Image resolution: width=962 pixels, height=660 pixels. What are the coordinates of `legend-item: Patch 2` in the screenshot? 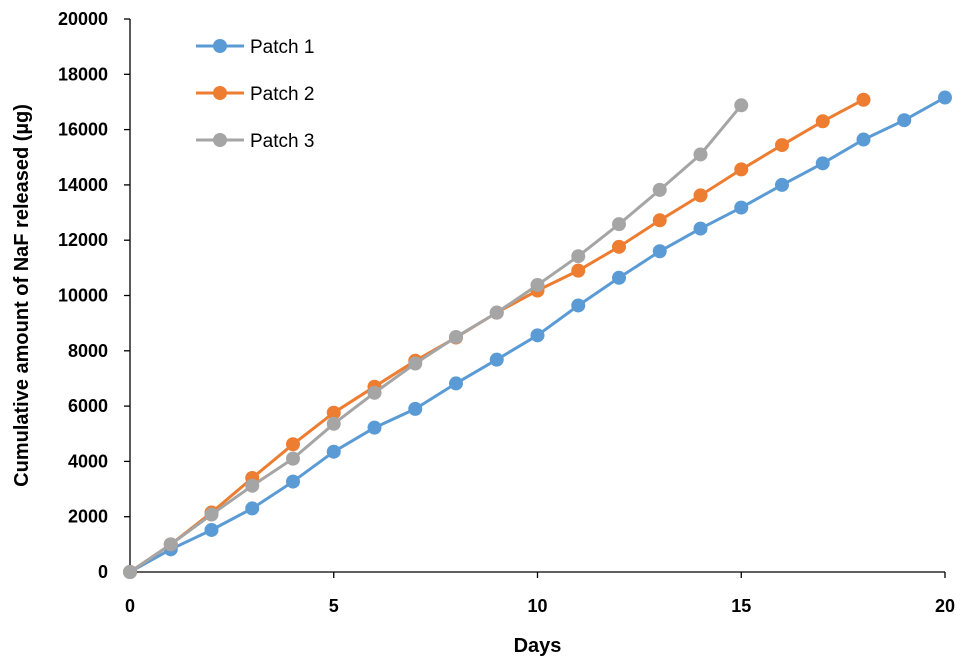 It's located at (255, 94).